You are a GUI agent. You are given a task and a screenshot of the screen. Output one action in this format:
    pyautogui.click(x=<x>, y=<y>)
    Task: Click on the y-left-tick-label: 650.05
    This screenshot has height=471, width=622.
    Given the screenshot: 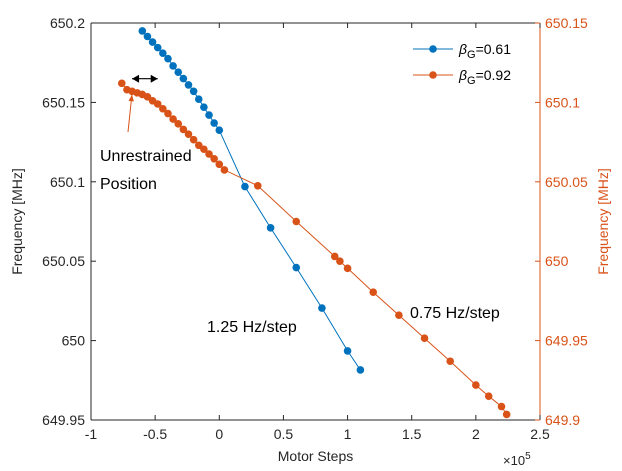 What is the action you would take?
    pyautogui.click(x=63, y=261)
    